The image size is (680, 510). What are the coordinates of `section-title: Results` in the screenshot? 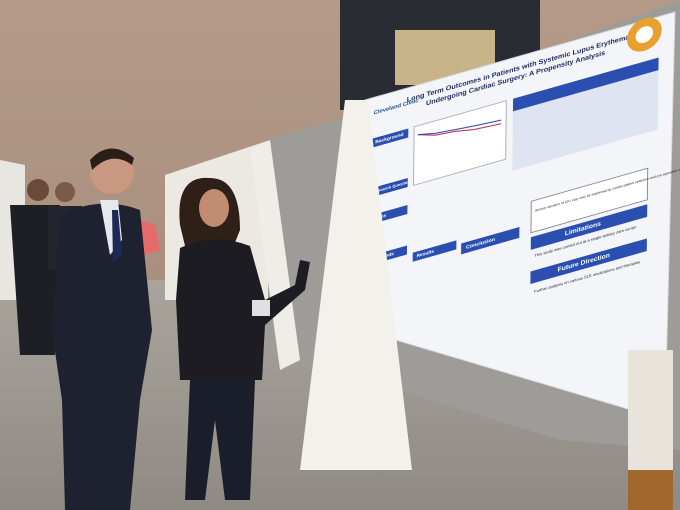 It's located at (426, 254).